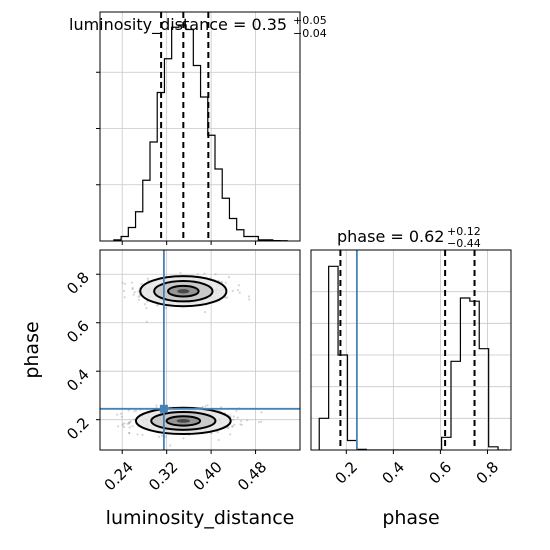 The width and height of the screenshot is (550, 550). Describe the element at coordinates (78, 283) in the screenshot. I see `density-2d-ytick-label-3: 0.8` at that location.